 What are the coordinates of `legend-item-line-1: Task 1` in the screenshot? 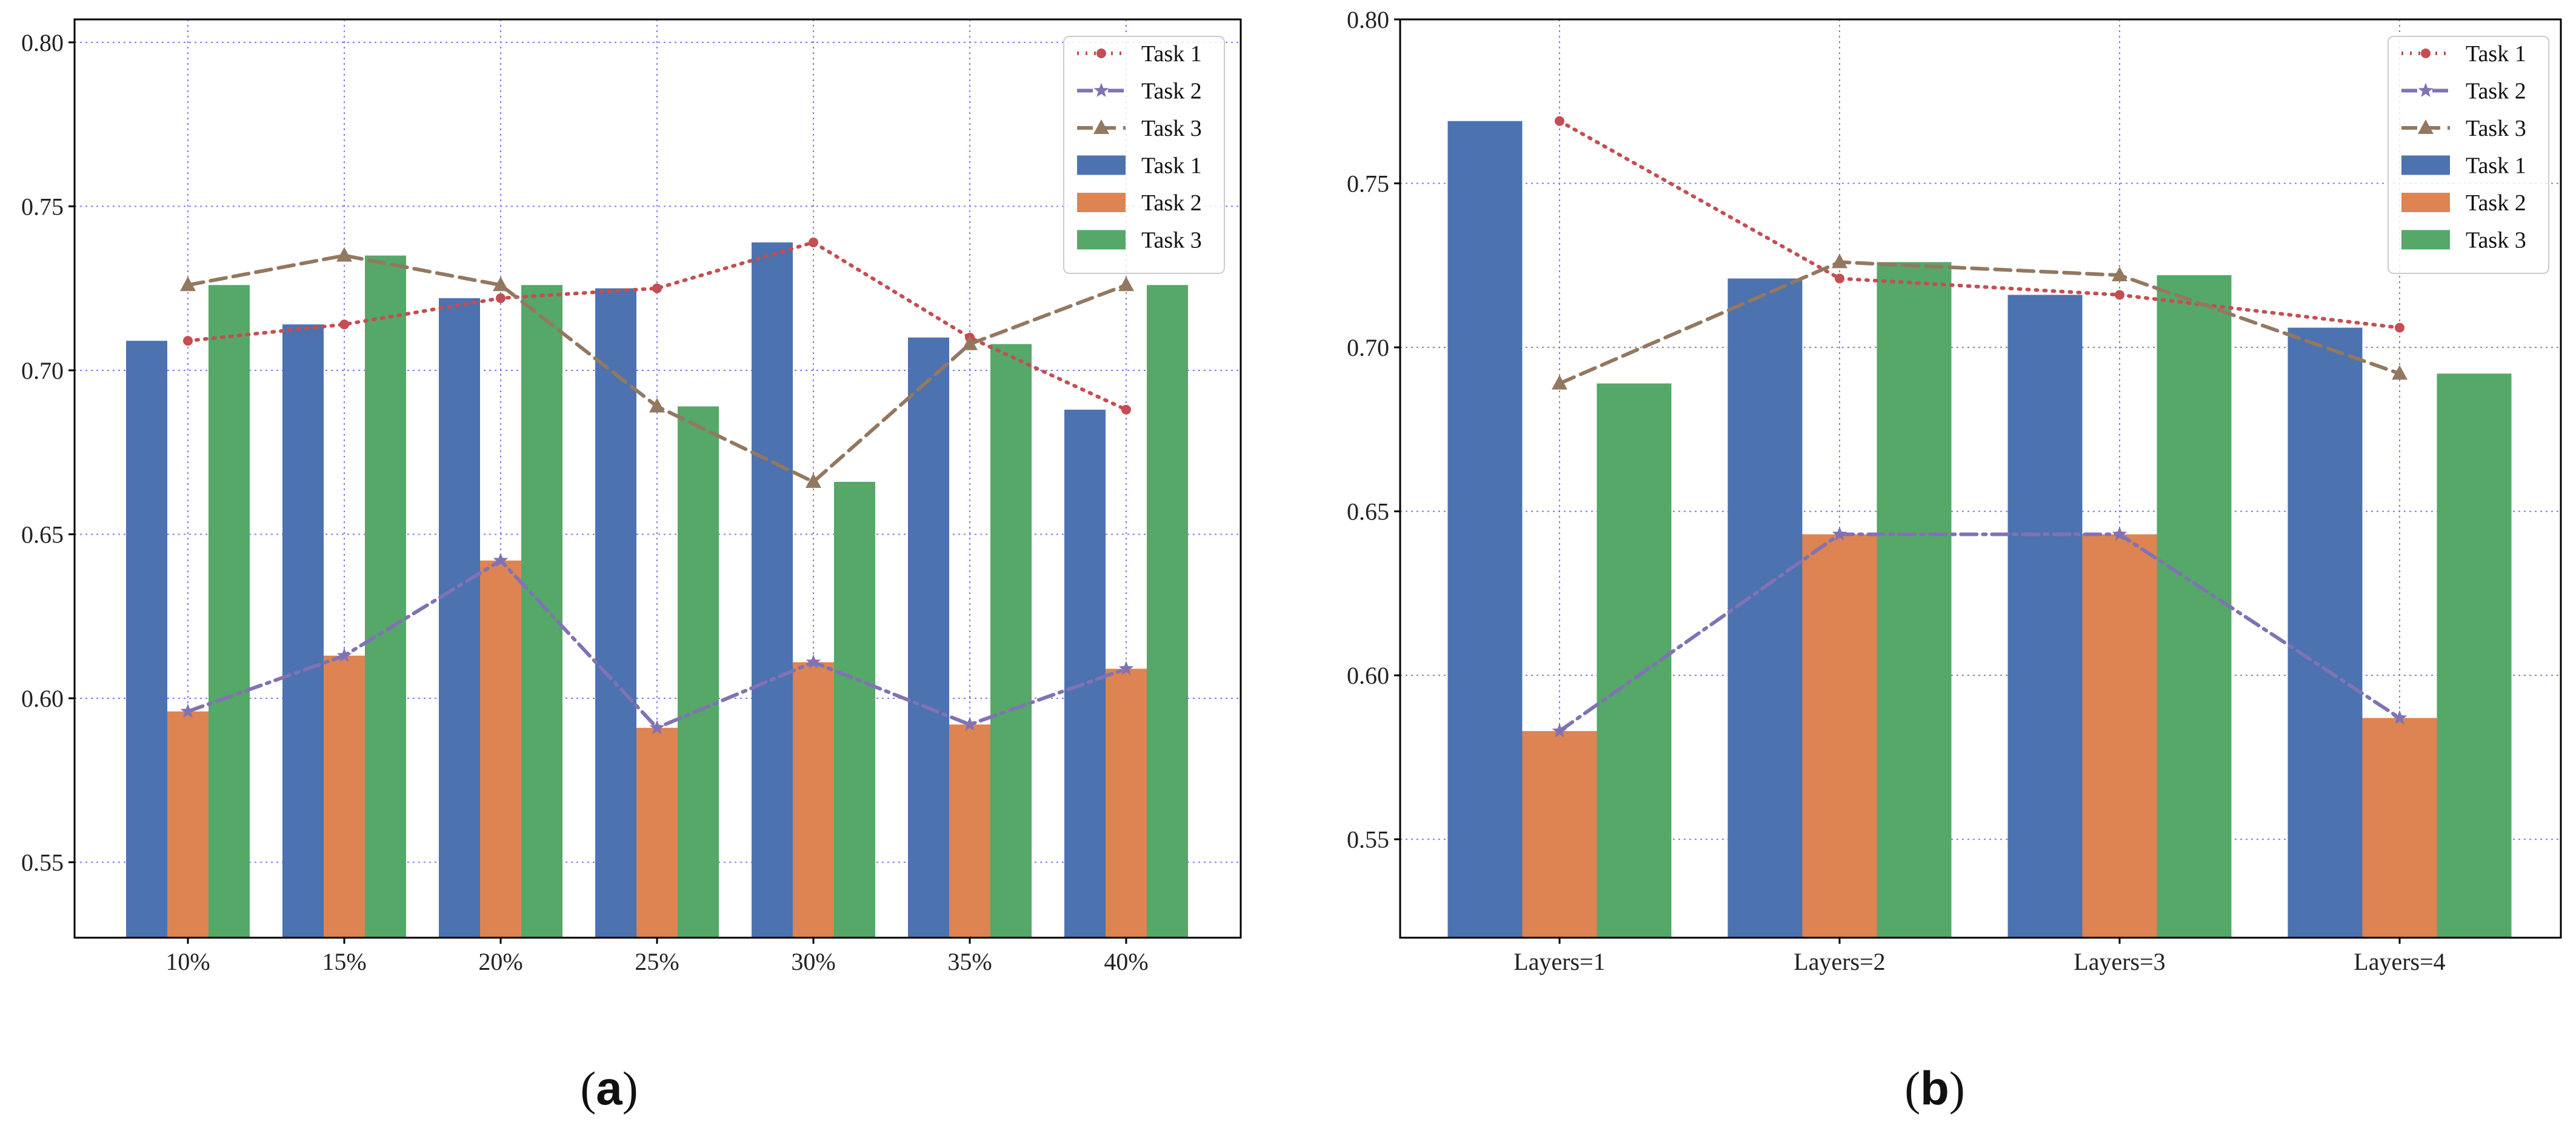 It's located at (1139, 54).